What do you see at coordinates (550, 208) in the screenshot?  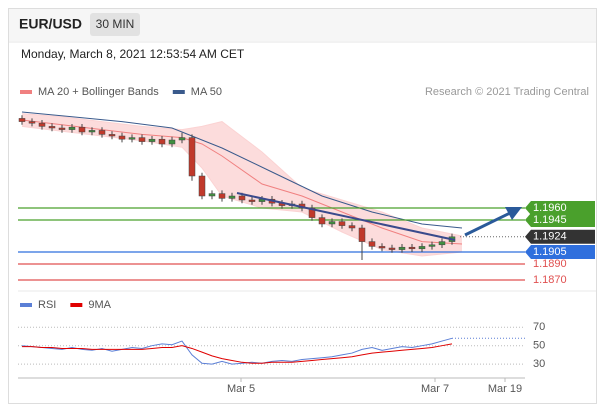 I see `price-label: 1.1960` at bounding box center [550, 208].